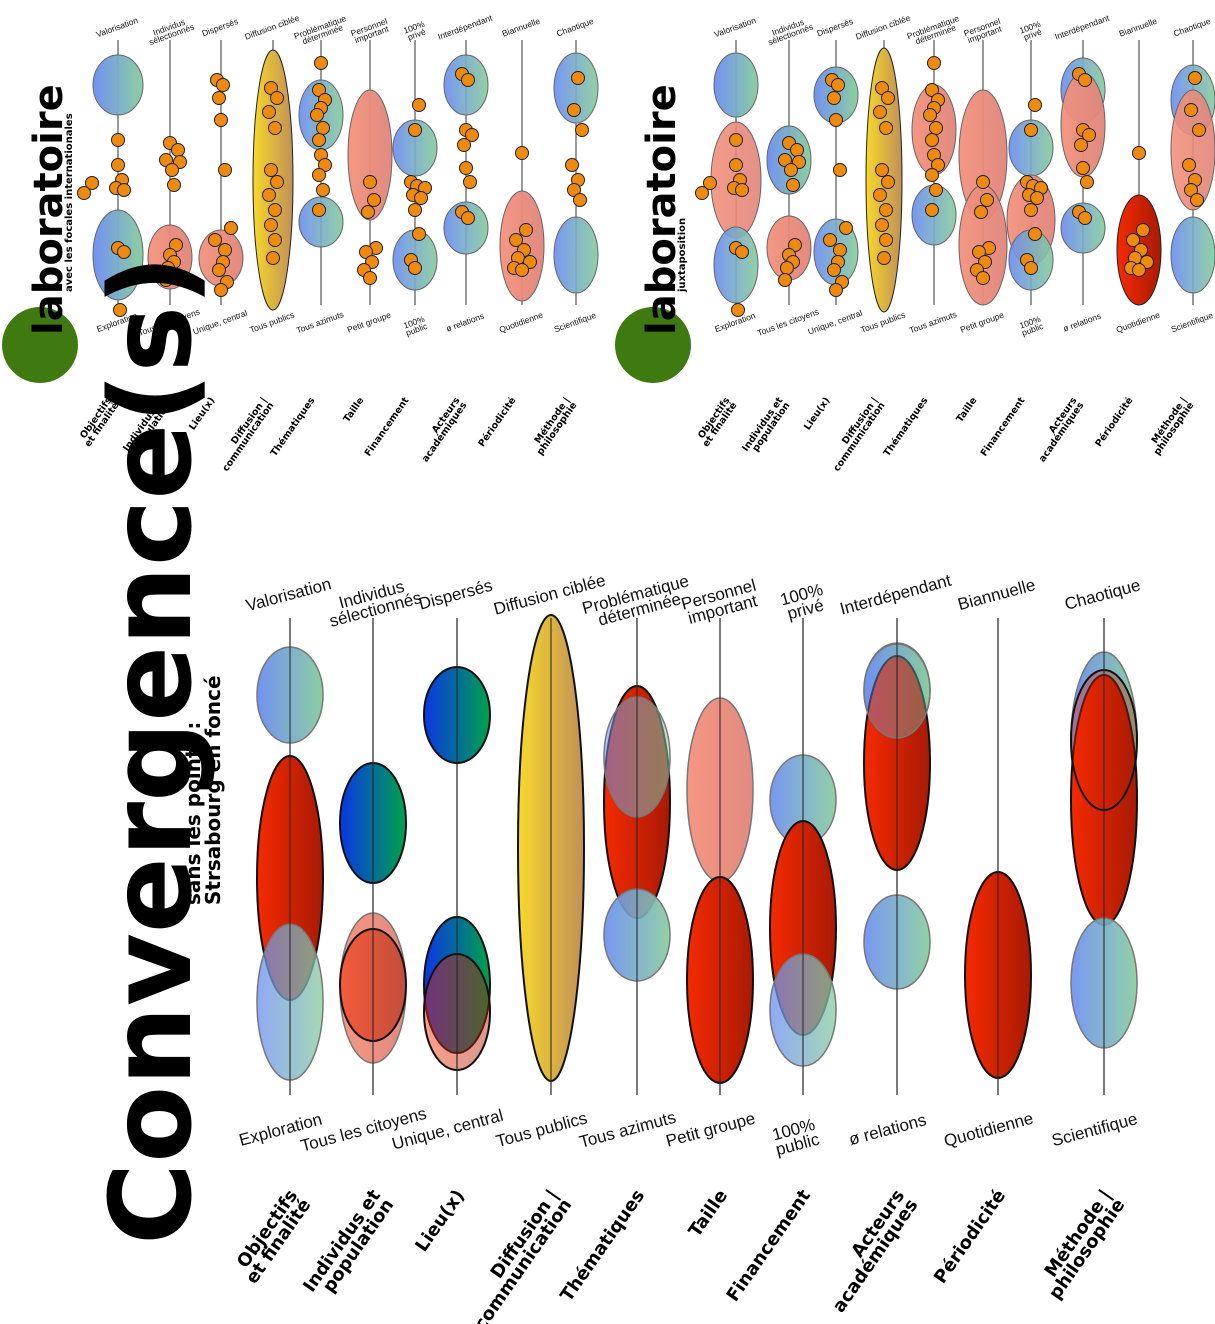  Describe the element at coordinates (220, 27) in the screenshot. I see `top-label: Dispersés` at that location.